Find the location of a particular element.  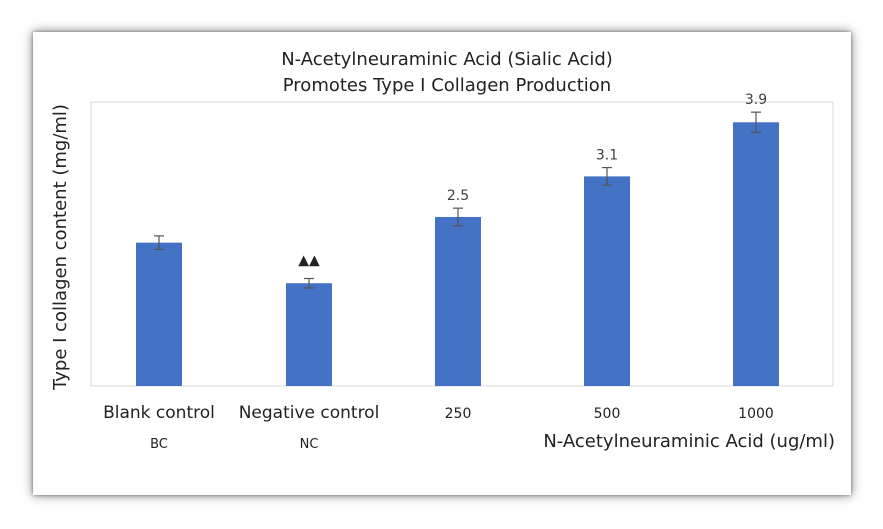

category-label-1: Negative control is located at coordinates (309, 413).